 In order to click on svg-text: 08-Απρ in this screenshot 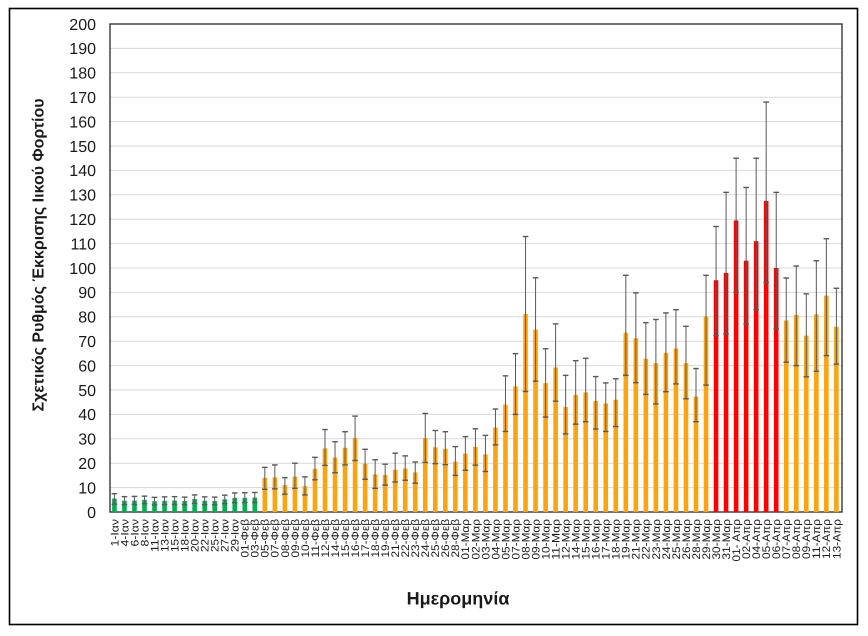, I will do `click(797, 539)`.